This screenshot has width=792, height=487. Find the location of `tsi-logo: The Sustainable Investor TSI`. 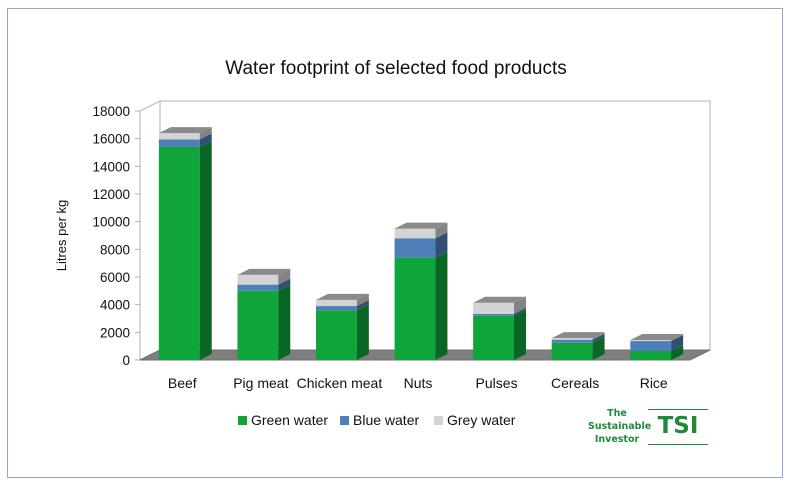

tsi-logo: The Sustainable Investor TSI is located at coordinates (653, 427).